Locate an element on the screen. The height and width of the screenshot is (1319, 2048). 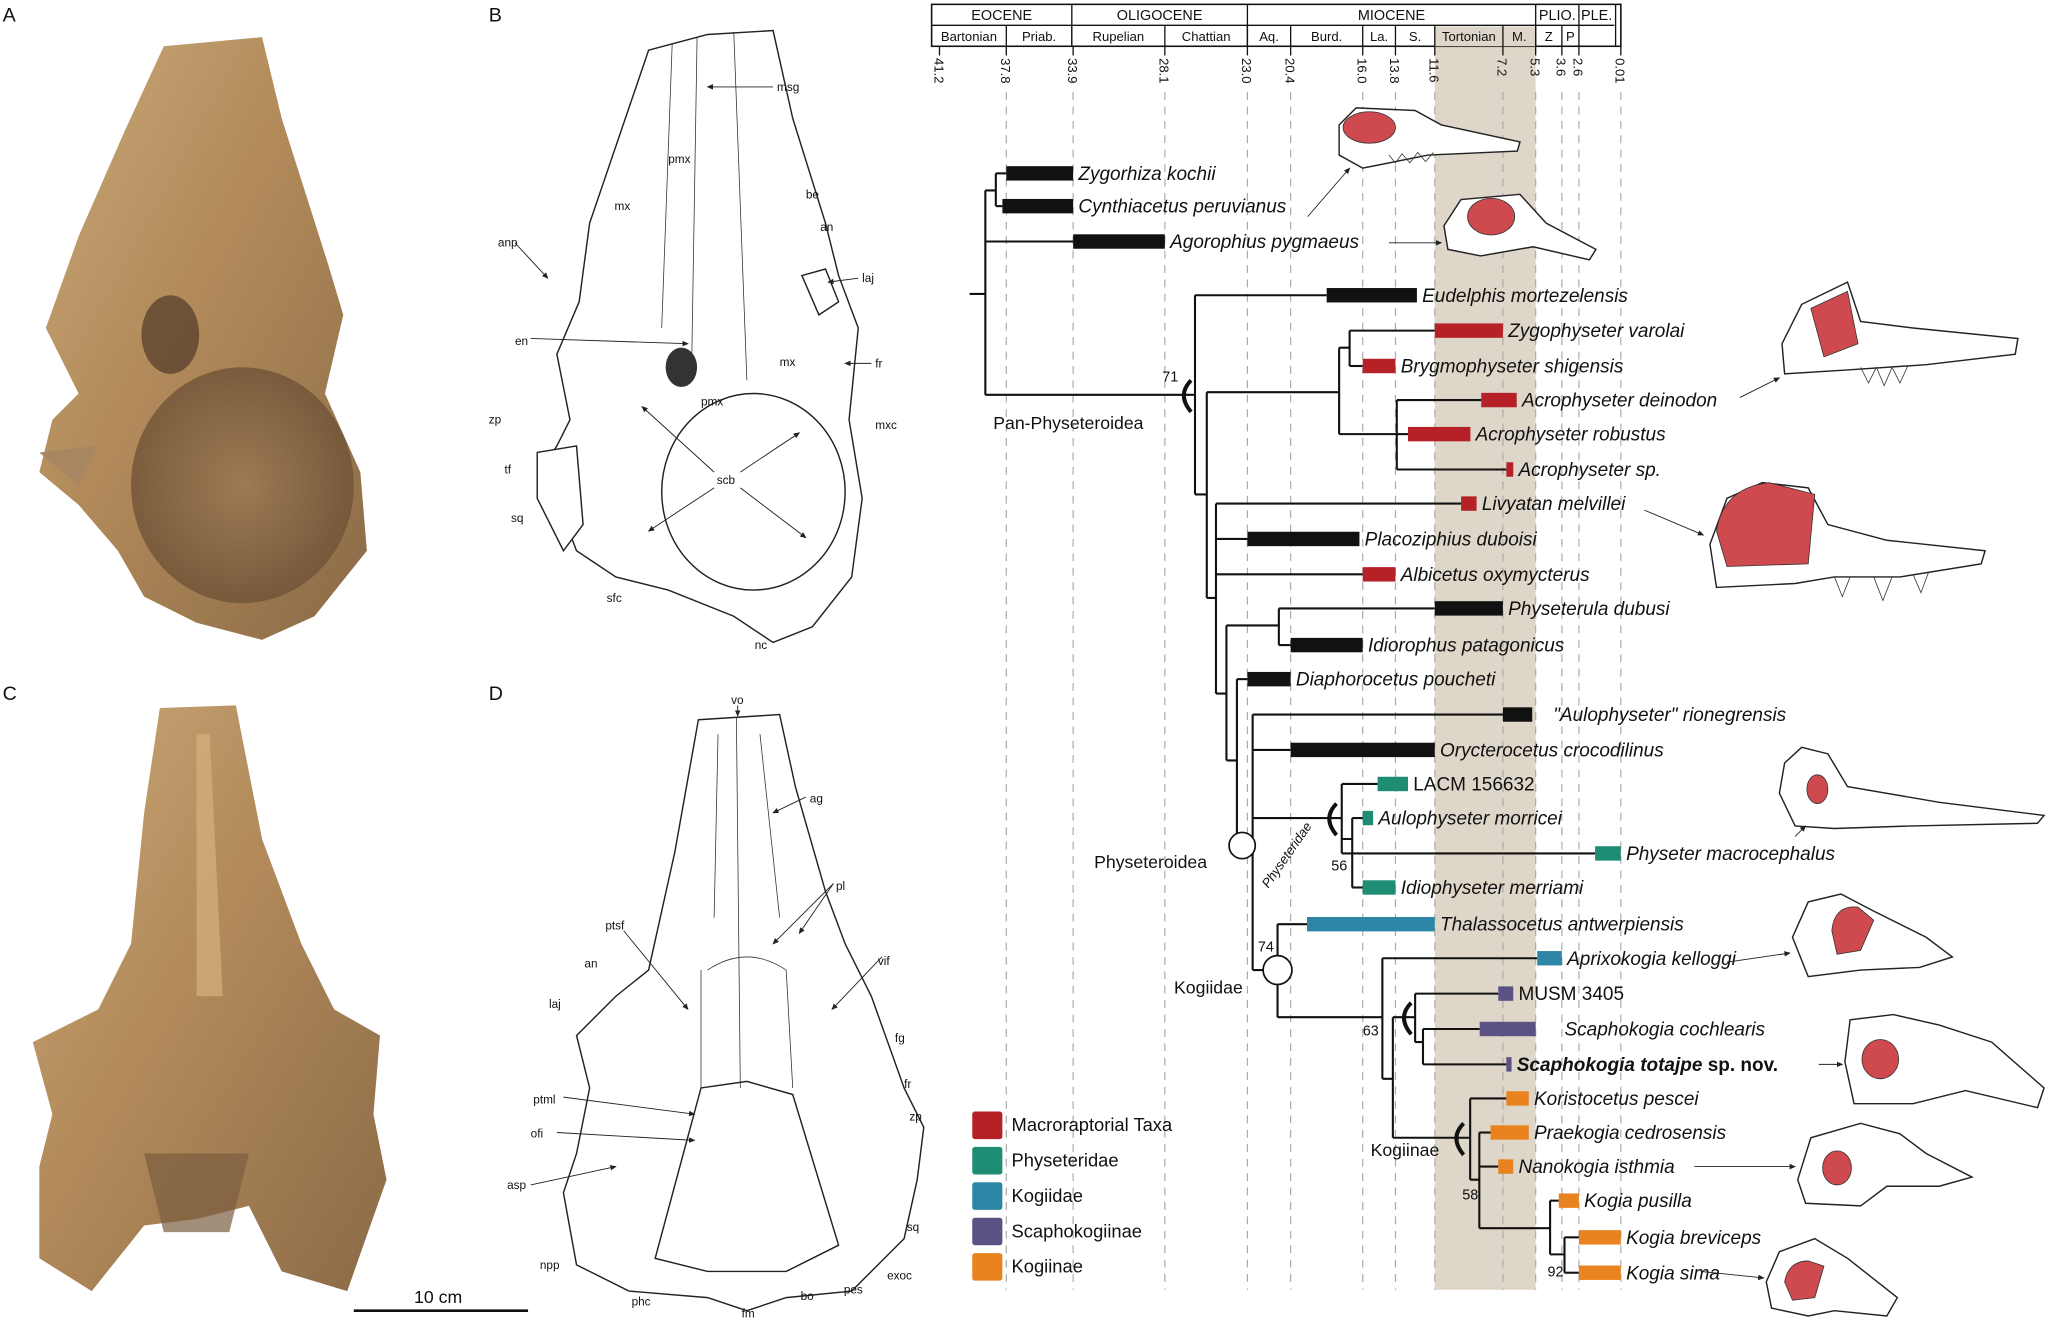
taxon-label: Cynthiacetus peruvianus is located at coordinates (1182, 207).